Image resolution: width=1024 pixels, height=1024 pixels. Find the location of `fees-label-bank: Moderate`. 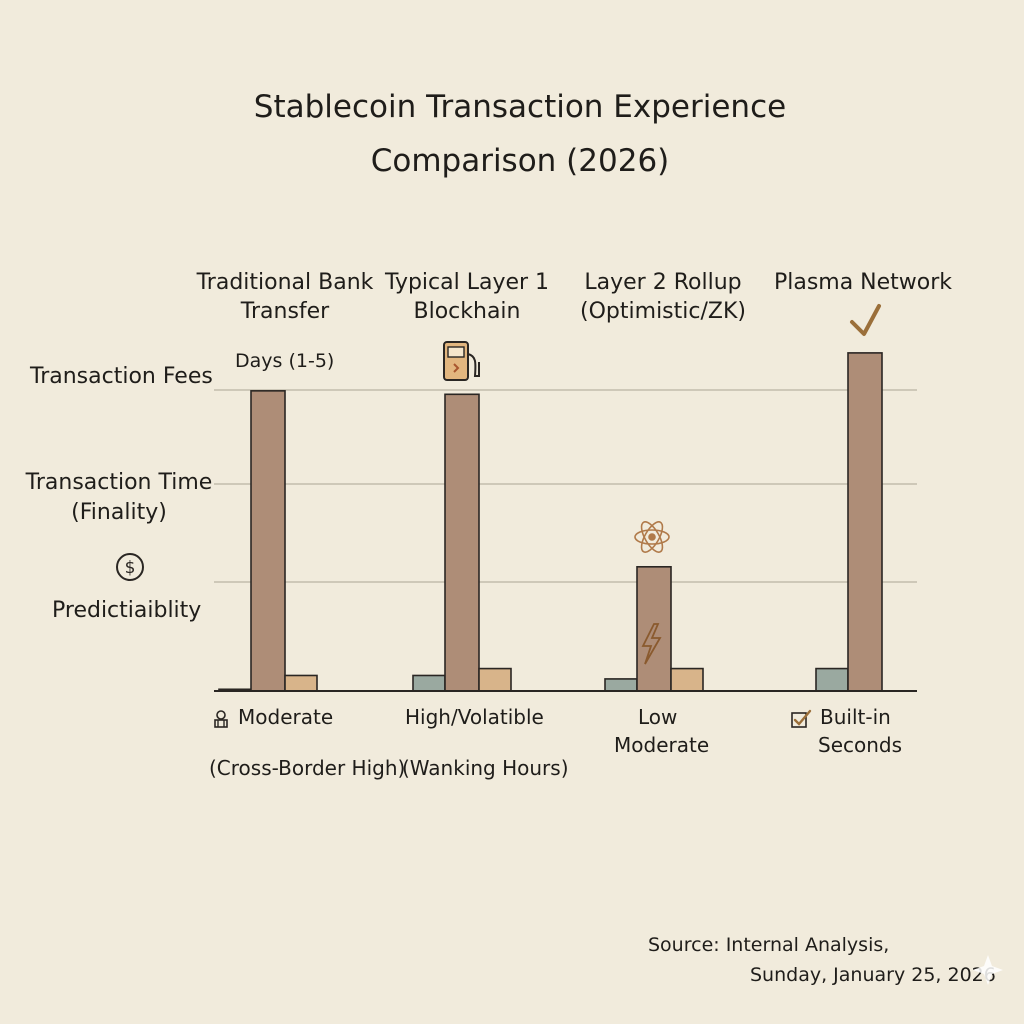

fees-label-bank: Moderate is located at coordinates (272, 717).